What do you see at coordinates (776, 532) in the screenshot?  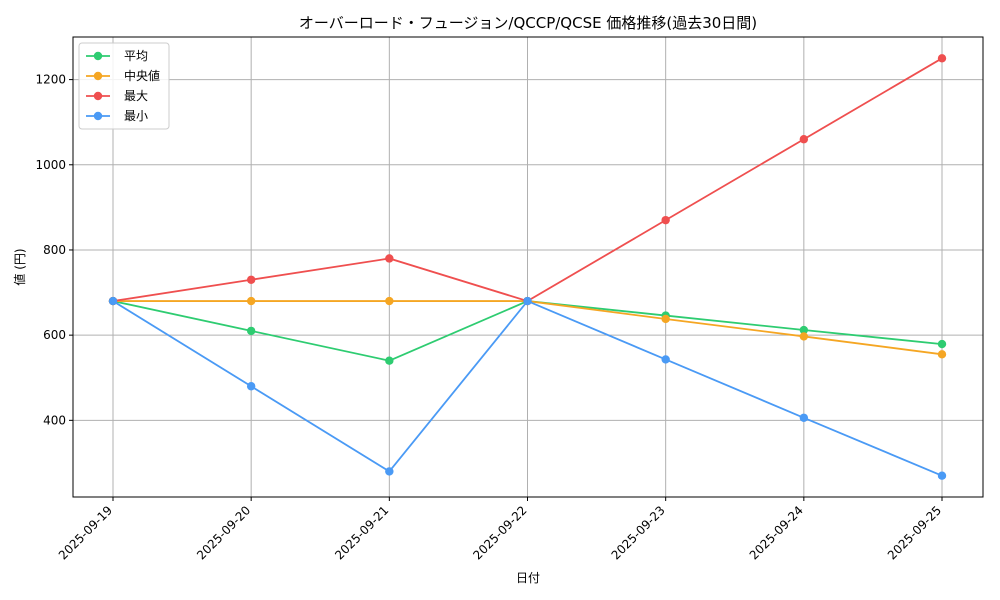 I see `x-tick-label: 2025-09-24` at bounding box center [776, 532].